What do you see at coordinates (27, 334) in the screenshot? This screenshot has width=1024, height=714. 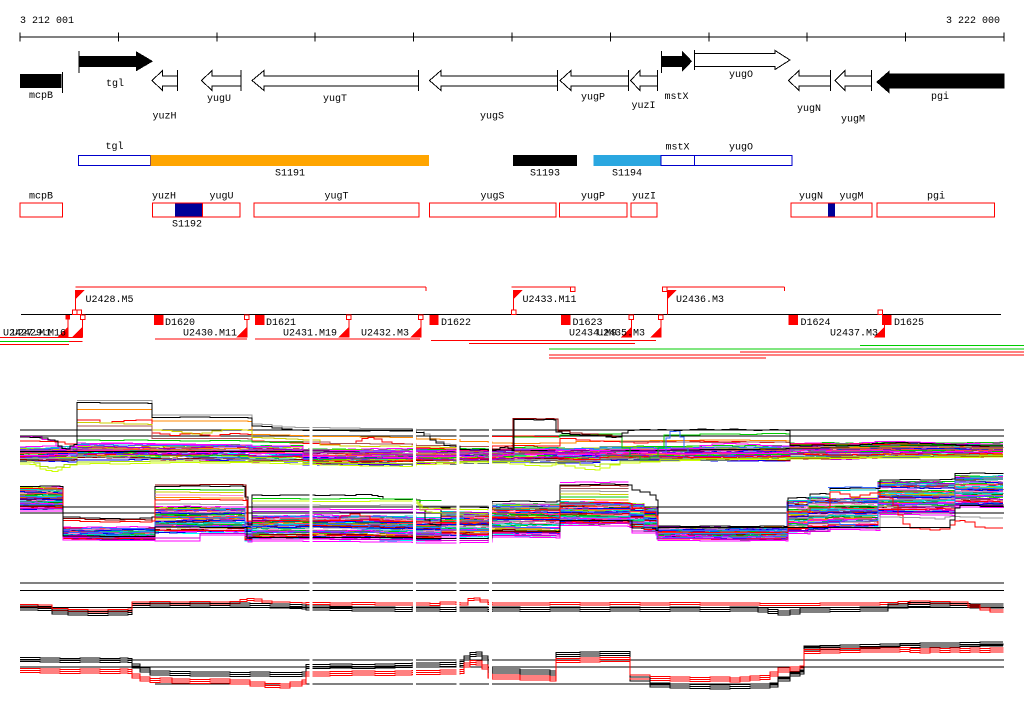 I see `svg-text: U2427.M1` at bounding box center [27, 334].